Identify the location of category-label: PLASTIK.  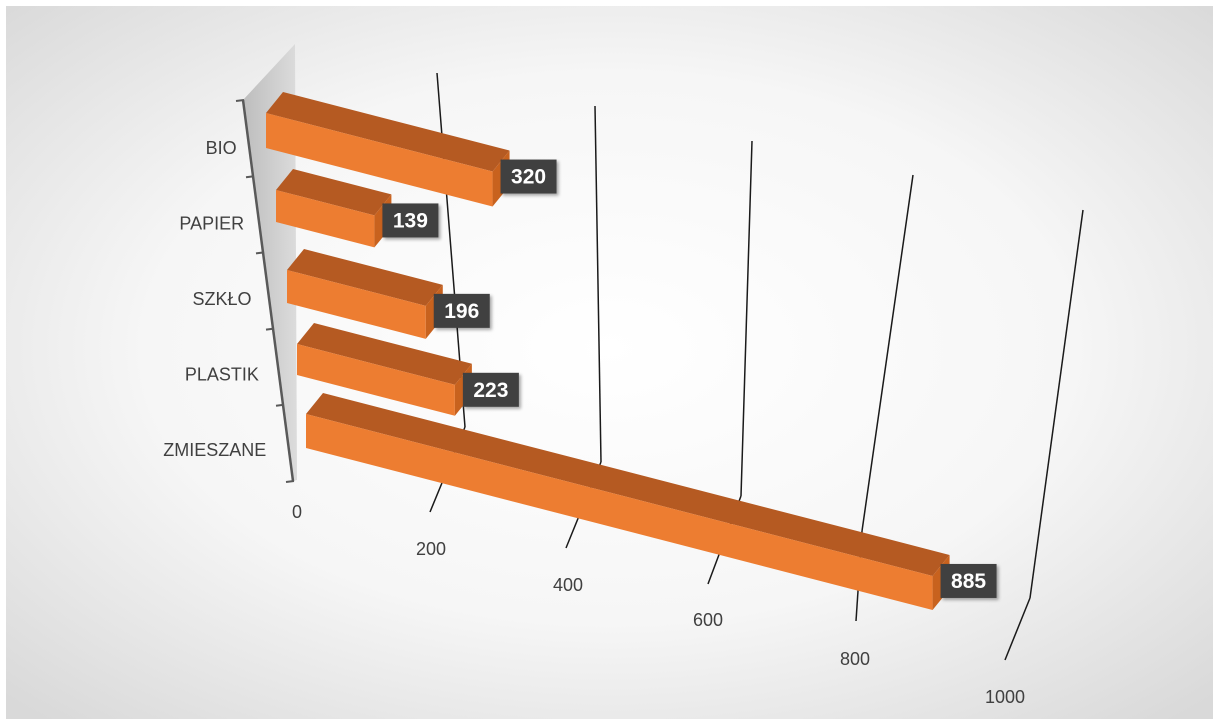
(222, 375).